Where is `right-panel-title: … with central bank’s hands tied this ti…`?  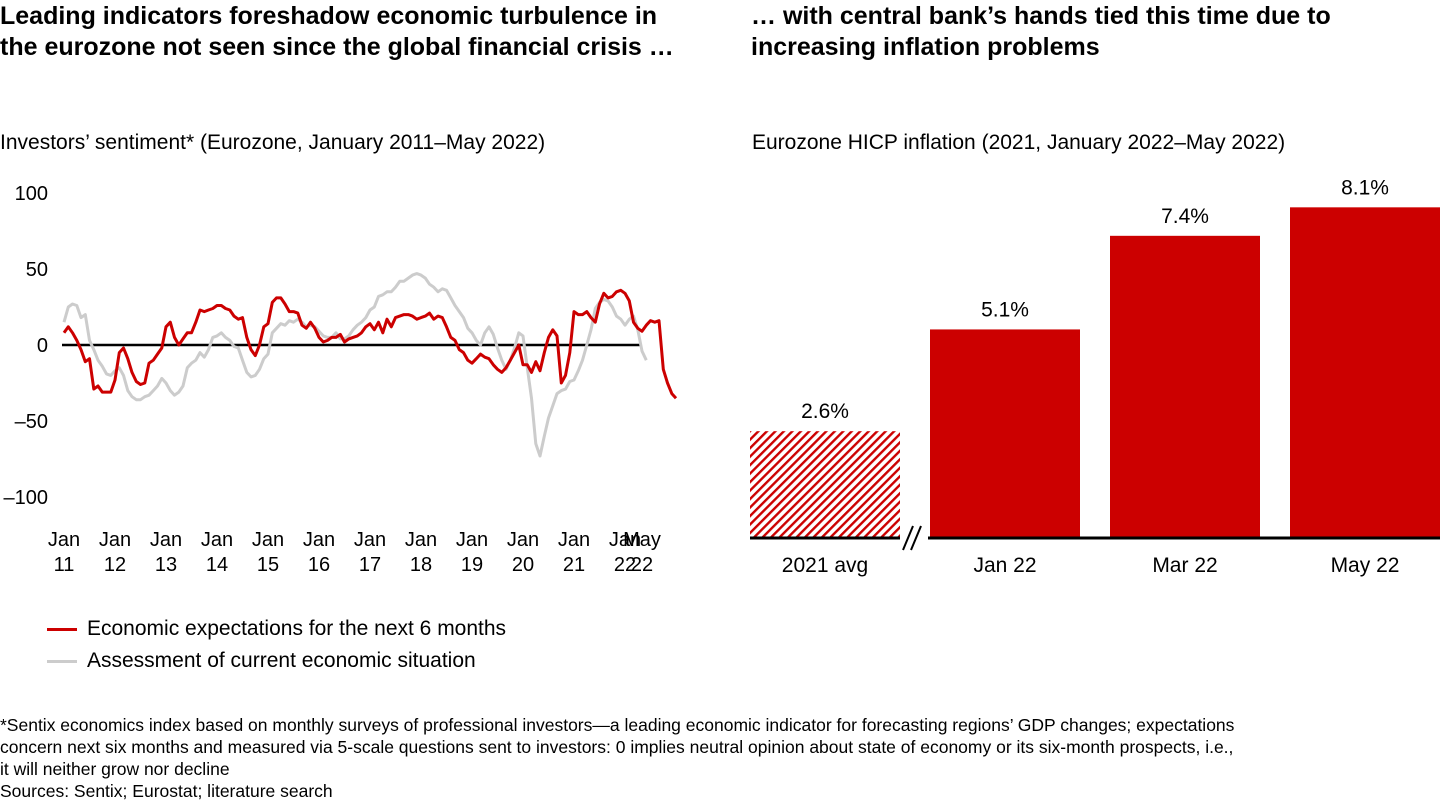
right-panel-title: … with central bank’s hands tied this ti… is located at coordinates (1041, 31).